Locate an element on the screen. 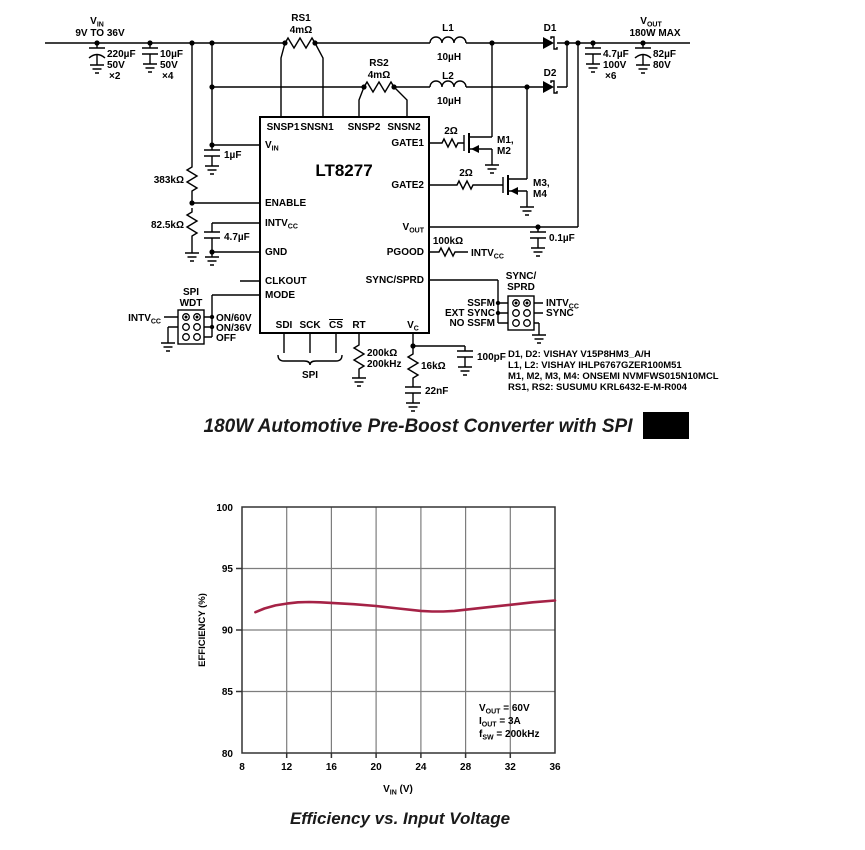 This screenshot has height=850, width=865. input-cap-220uf: 220µF 50V ×2 is located at coordinates (112, 62).